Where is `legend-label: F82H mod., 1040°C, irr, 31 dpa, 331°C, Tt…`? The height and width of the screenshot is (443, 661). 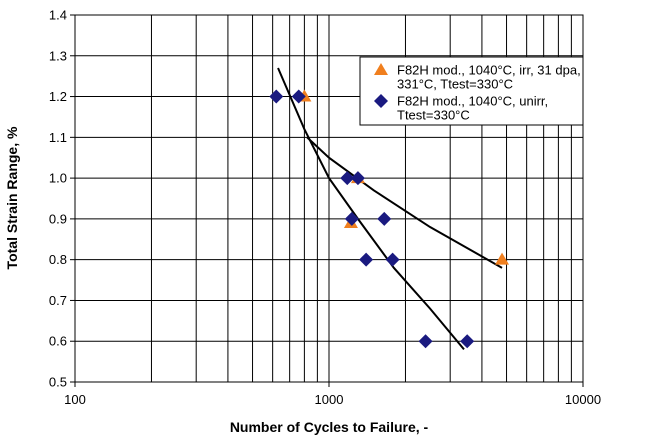
legend-label: F82H mod., 1040°C, irr, 31 dpa, 331°C, Tt… is located at coordinates (489, 77).